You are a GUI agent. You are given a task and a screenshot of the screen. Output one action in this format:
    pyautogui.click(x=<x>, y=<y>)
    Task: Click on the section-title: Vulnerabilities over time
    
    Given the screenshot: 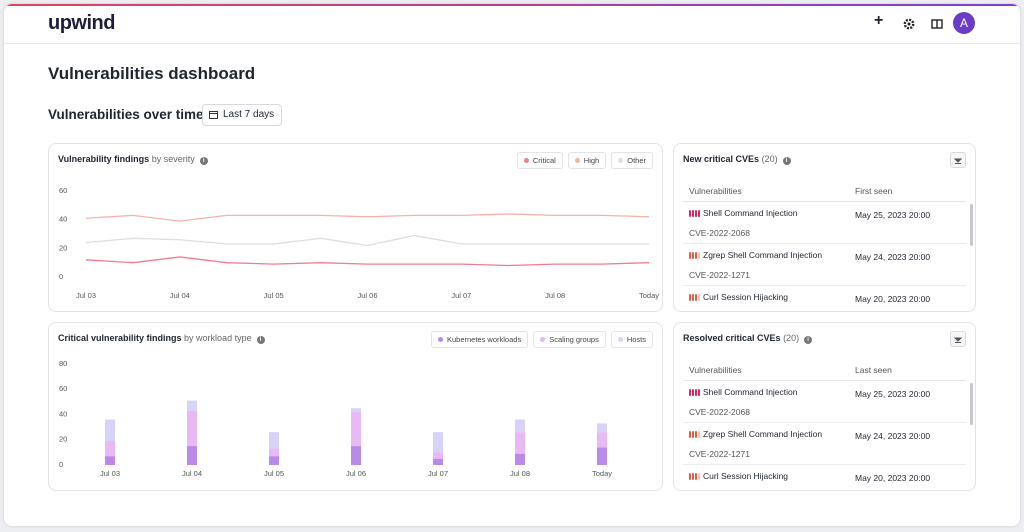 What is the action you would take?
    pyautogui.click(x=126, y=114)
    